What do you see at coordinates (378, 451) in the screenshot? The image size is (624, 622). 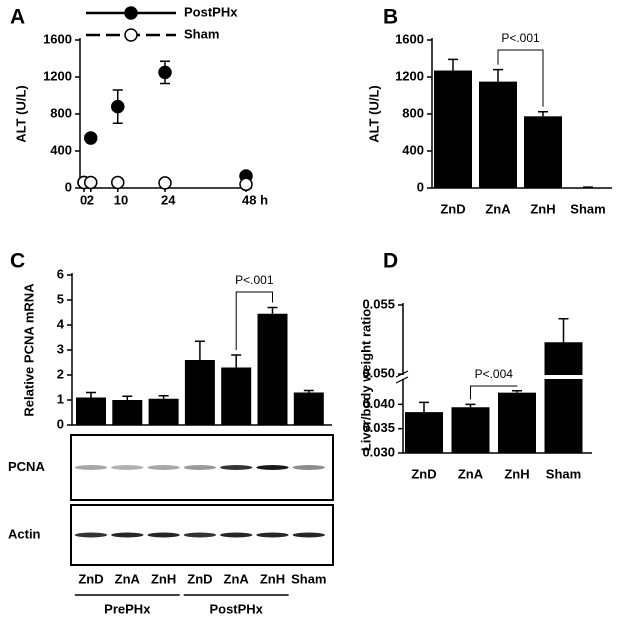 I see `y-tick-label: 0.030` at bounding box center [378, 451].